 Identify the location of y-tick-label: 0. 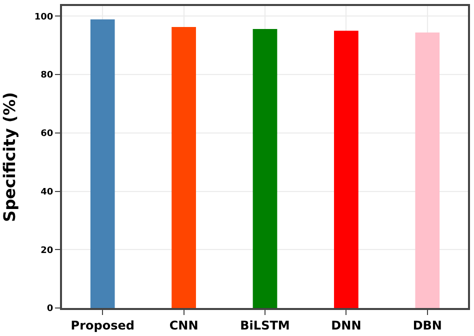
(50, 309).